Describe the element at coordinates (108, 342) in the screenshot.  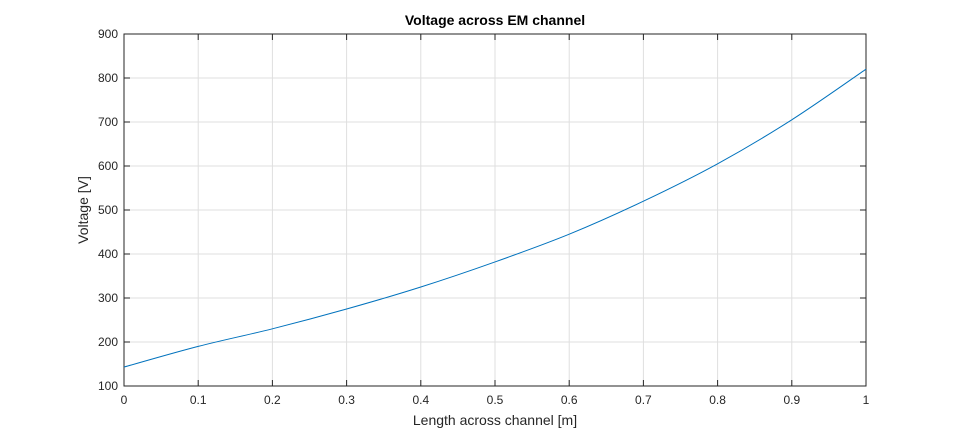
I see `y-tick-label: 200` at that location.